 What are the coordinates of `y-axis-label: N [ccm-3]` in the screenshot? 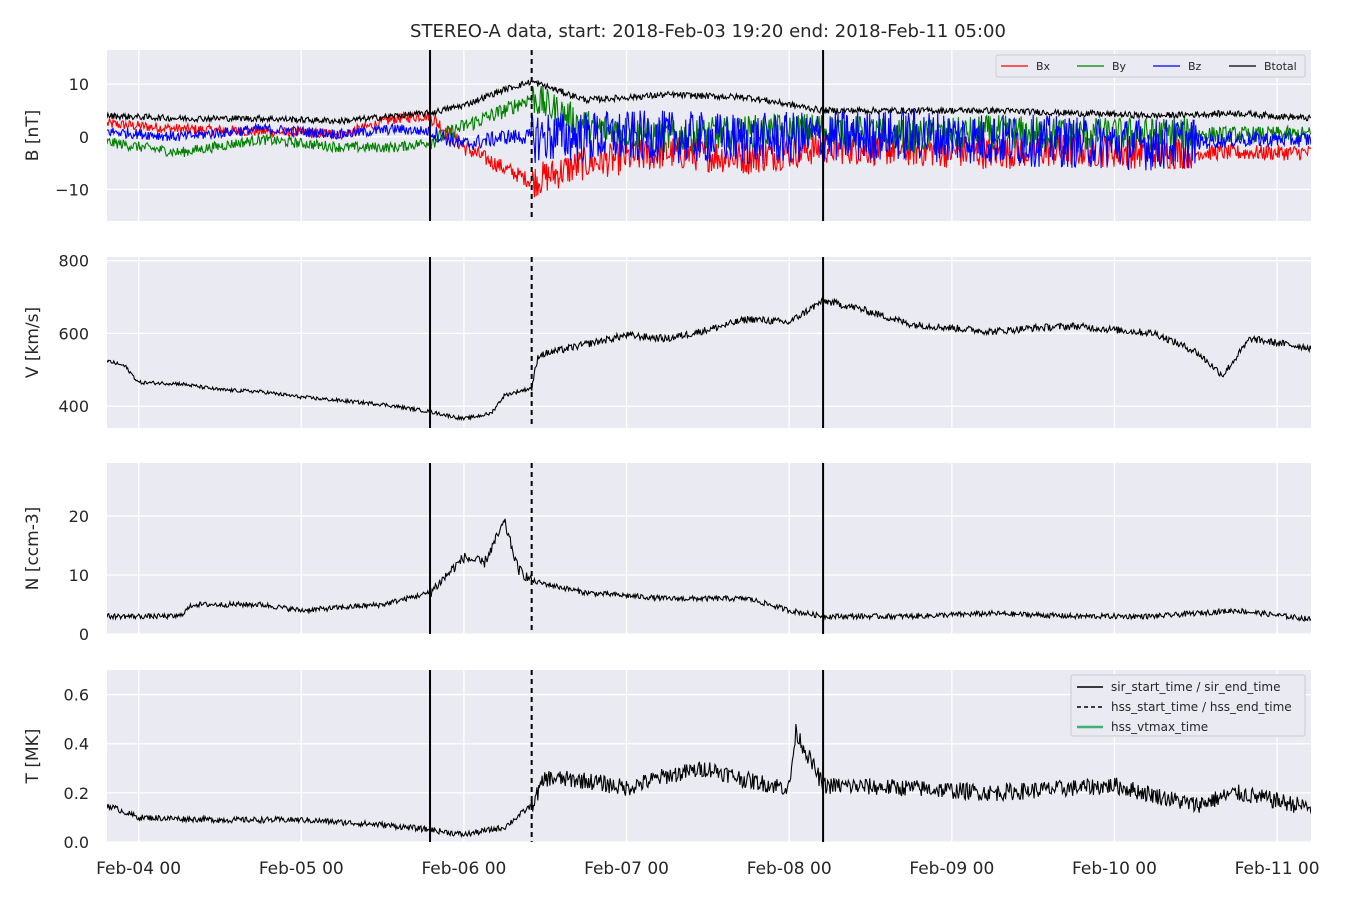 It's located at (33, 549).